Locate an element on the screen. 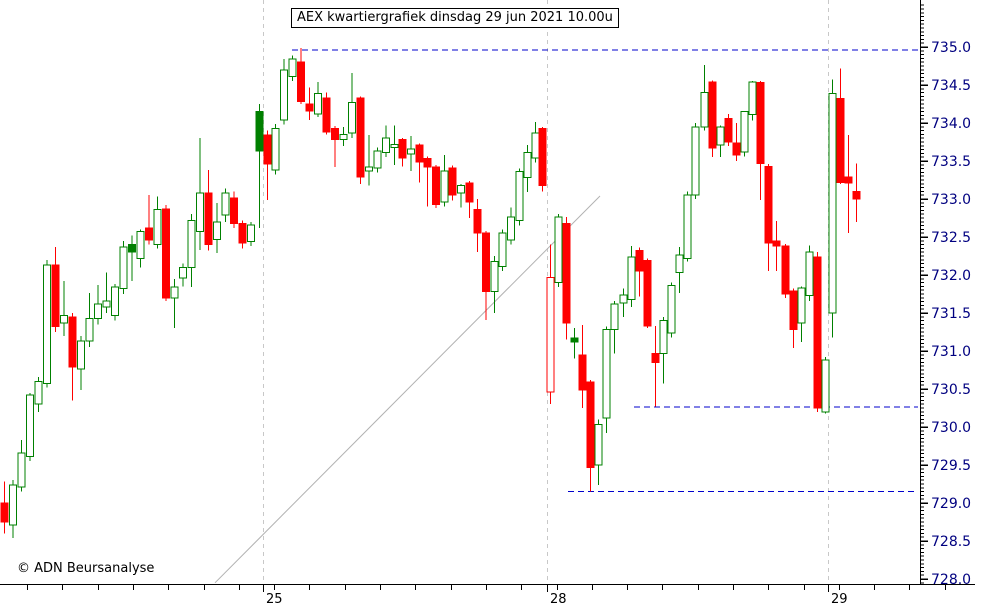 The width and height of the screenshot is (981, 610). copyright-label: © ADN Beursanalyse is located at coordinates (86, 568).